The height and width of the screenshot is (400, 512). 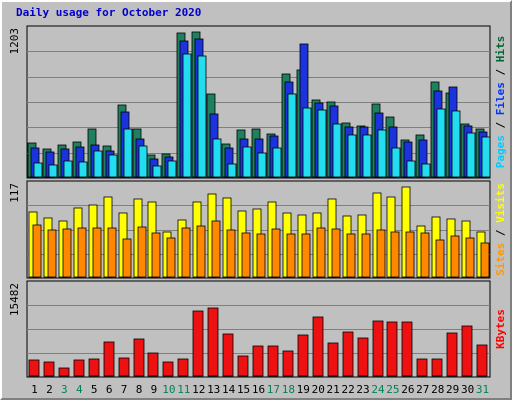 What do you see at coordinates (452, 389) in the screenshot?
I see `x-tick-label-29: 29` at bounding box center [452, 389].